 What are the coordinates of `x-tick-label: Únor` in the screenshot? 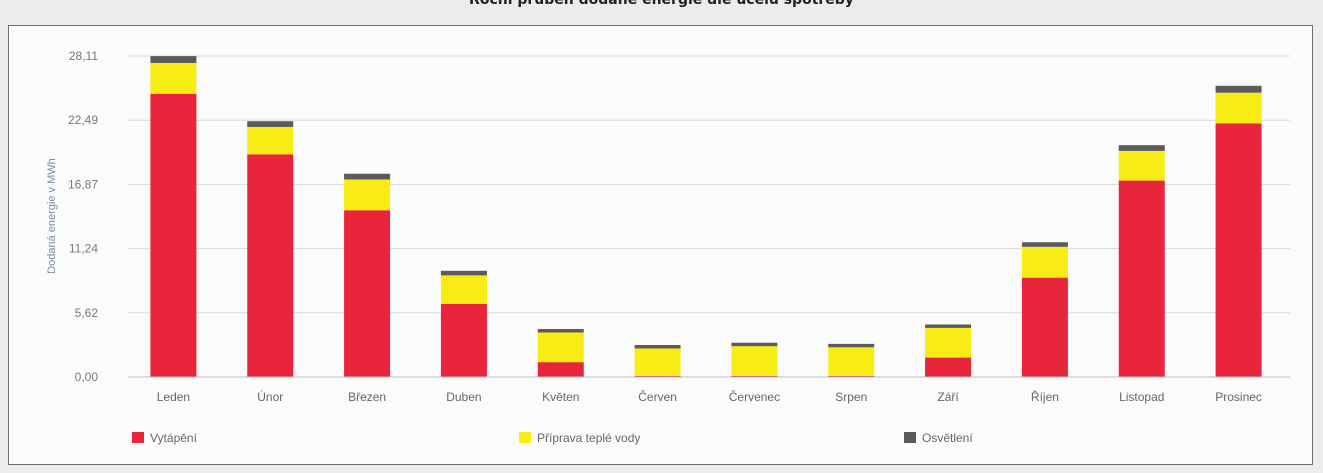 It's located at (270, 396).